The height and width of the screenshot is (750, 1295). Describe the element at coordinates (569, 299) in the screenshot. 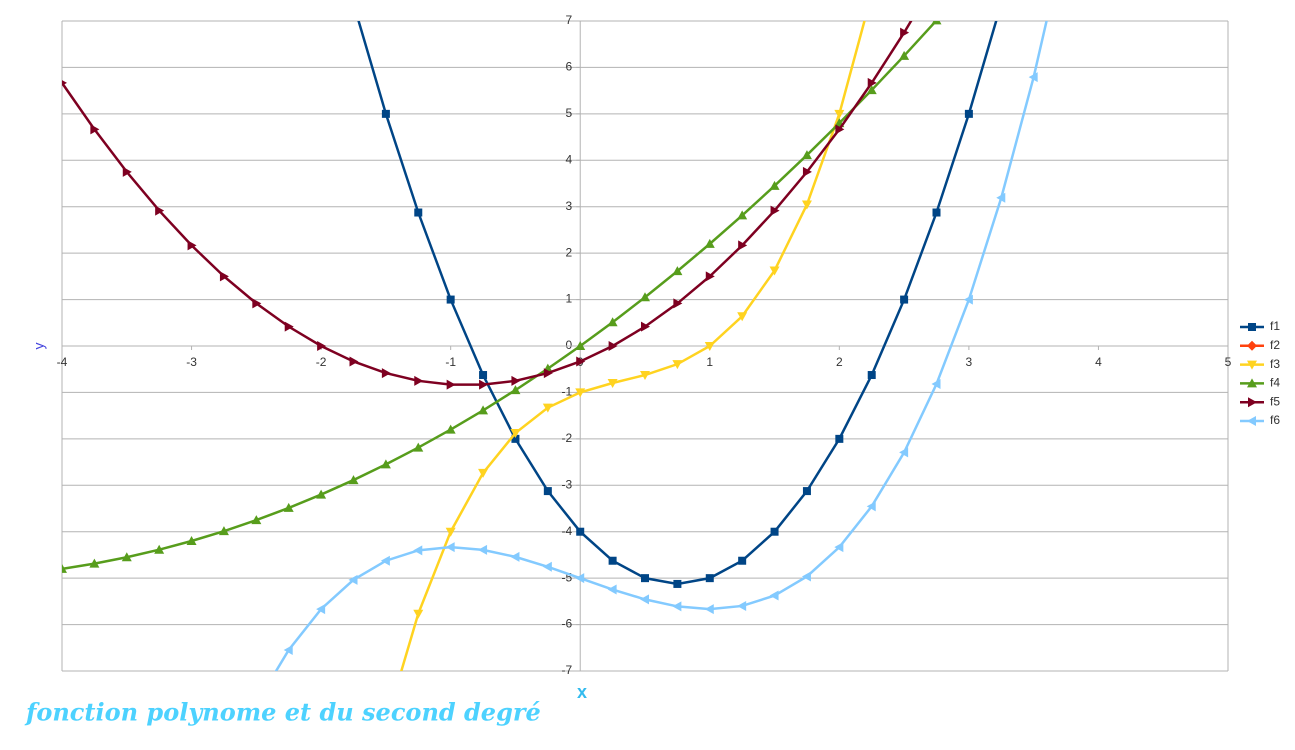

I see `y-tick-label: 1` at that location.